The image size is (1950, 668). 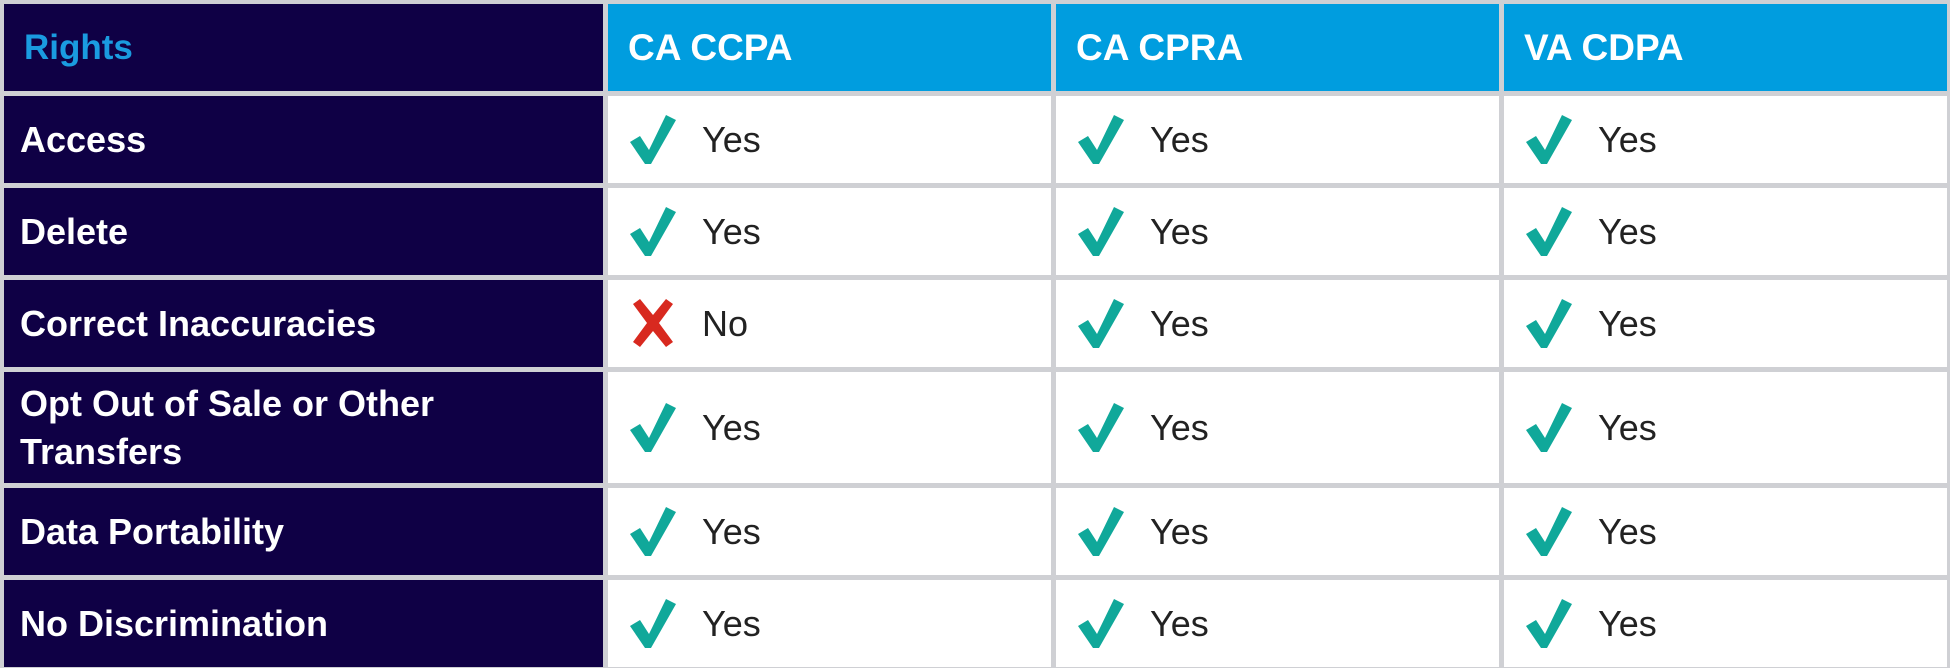 I want to click on value-text: No, so click(x=725, y=323).